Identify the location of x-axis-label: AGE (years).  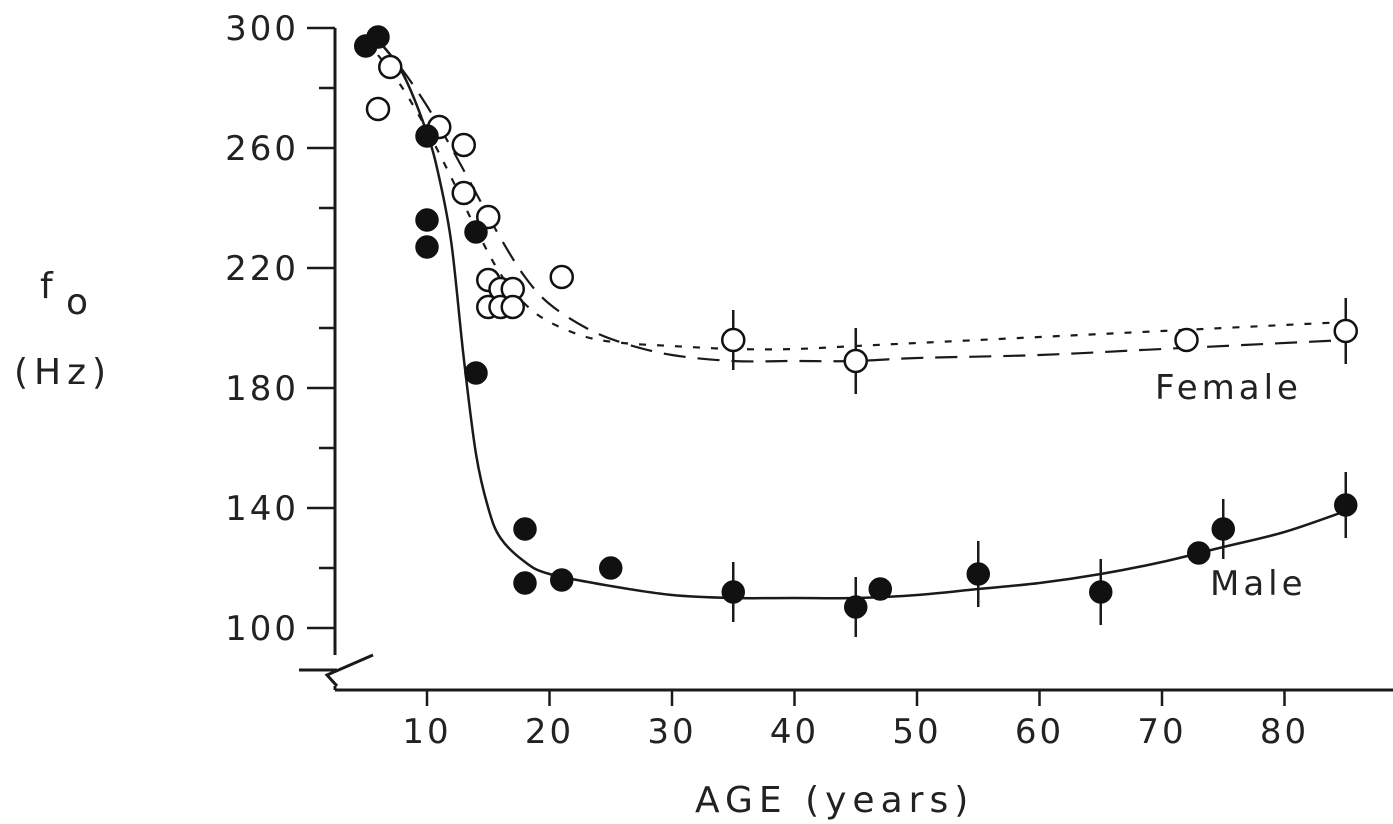
(834, 800).